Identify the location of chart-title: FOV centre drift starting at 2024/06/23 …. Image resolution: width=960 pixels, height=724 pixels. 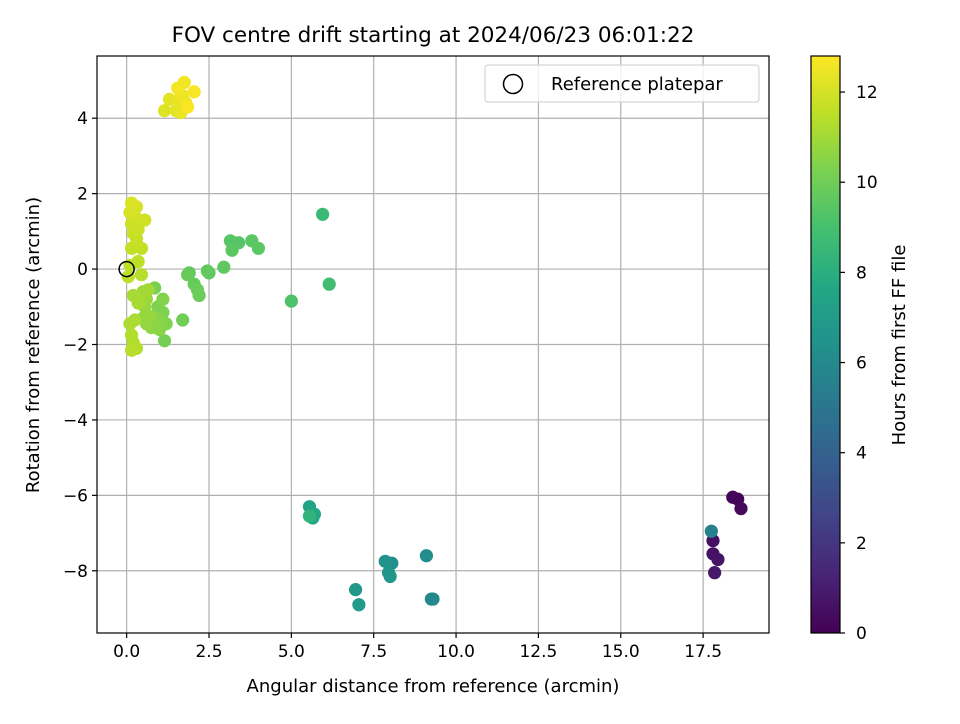
(433, 35).